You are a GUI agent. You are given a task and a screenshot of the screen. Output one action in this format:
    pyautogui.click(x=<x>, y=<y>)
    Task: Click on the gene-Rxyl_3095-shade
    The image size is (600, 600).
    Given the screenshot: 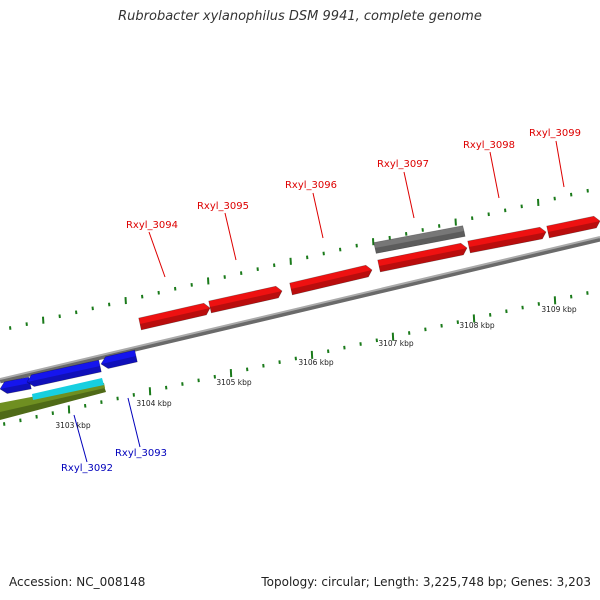 What is the action you would take?
    pyautogui.click(x=246, y=302)
    